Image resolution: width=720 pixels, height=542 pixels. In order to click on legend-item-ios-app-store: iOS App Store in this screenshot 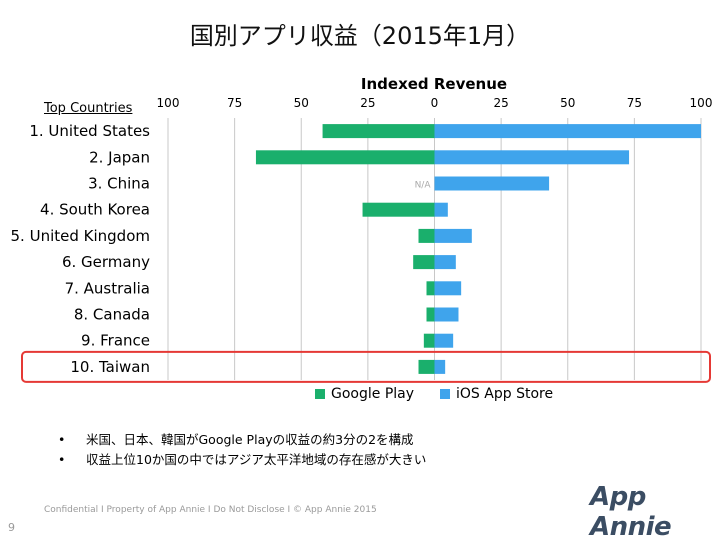, I will do `click(496, 394)`.